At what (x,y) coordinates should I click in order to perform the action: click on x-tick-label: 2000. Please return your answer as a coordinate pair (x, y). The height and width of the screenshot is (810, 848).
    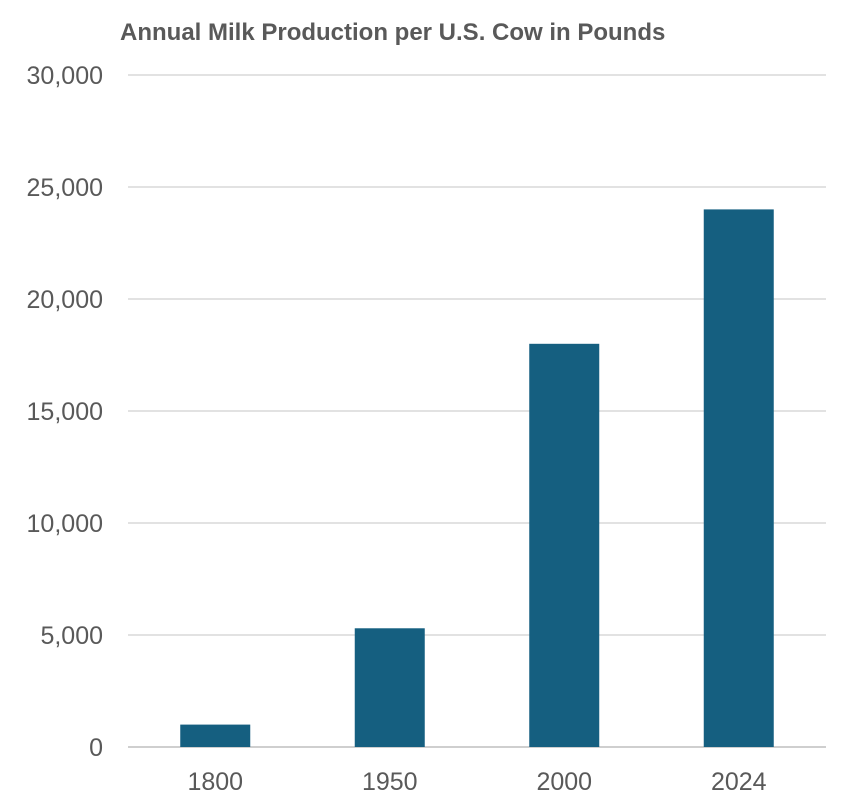
    Looking at the image, I should click on (564, 782).